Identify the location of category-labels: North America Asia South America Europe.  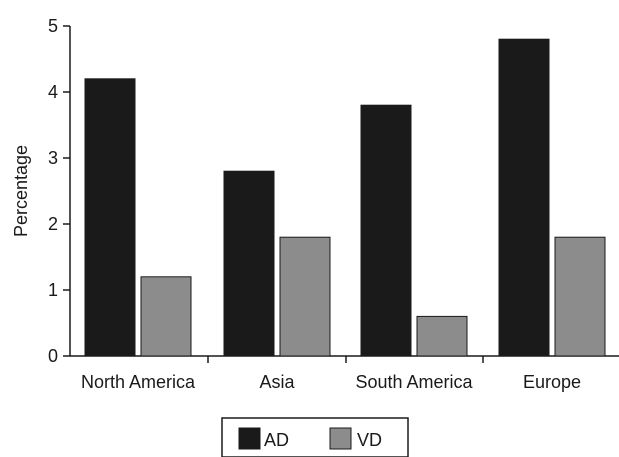
(331, 382).